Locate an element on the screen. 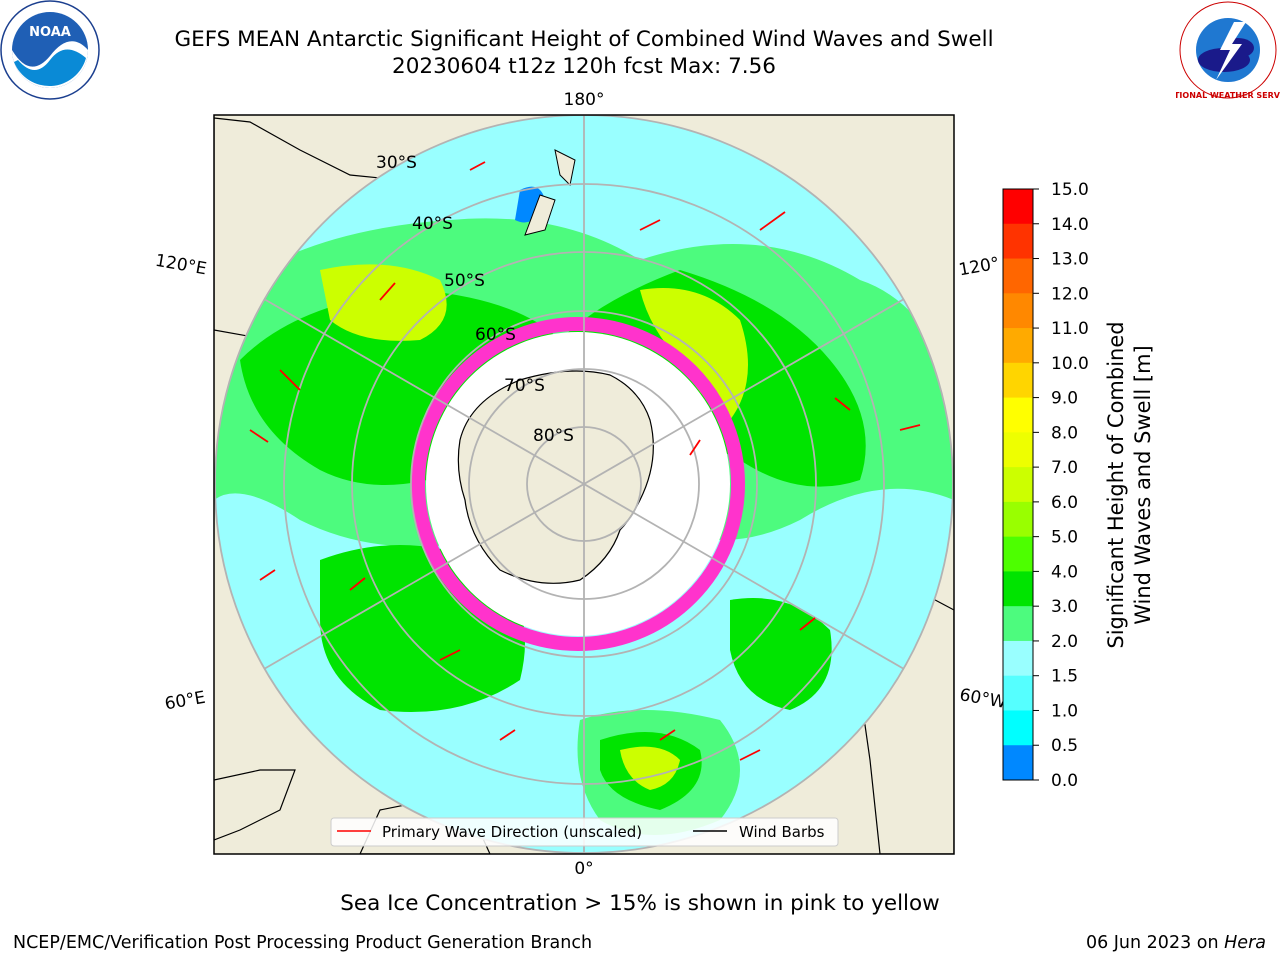  noaa-logo-text: NOAA is located at coordinates (50, 32).